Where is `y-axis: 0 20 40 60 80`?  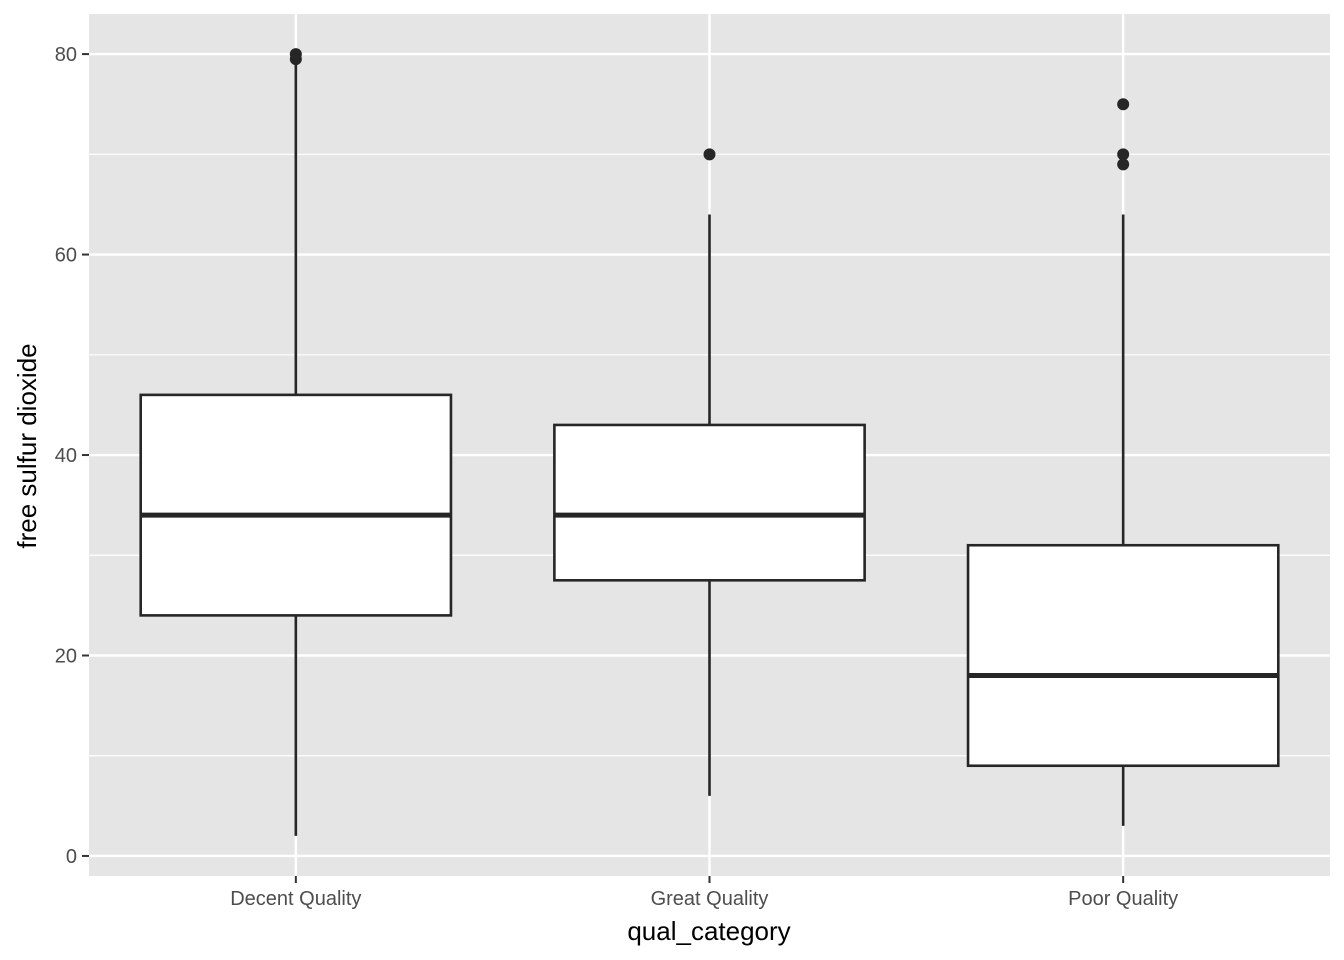
y-axis: 0 20 40 60 80 is located at coordinates (72, 456).